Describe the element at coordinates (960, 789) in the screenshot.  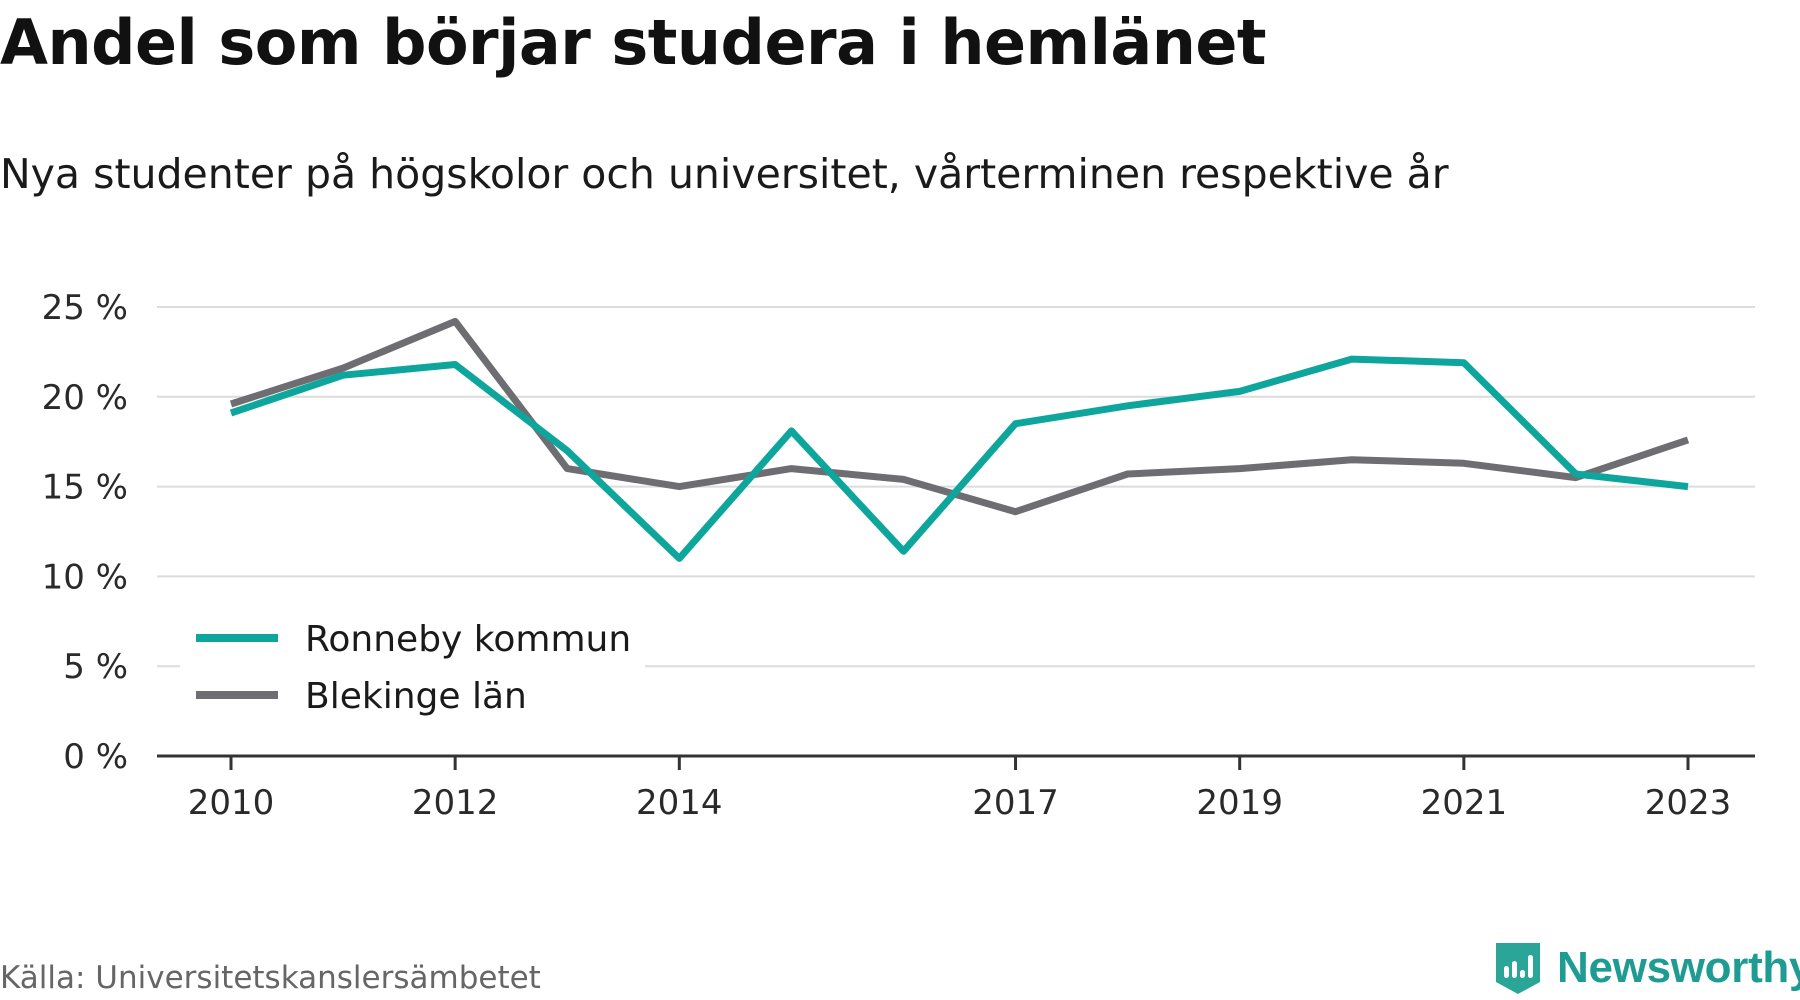
I see `x-axis-ticks: 2010 2012 2014 2017 2019 2021 2023` at that location.